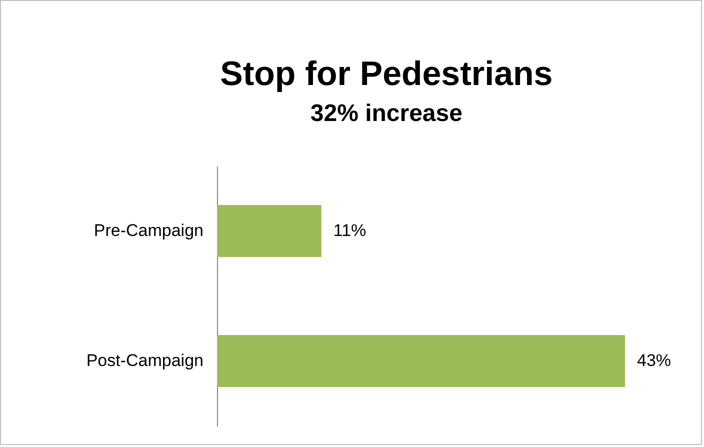 This screenshot has height=447, width=704. I want to click on data-label: 11%, so click(349, 230).